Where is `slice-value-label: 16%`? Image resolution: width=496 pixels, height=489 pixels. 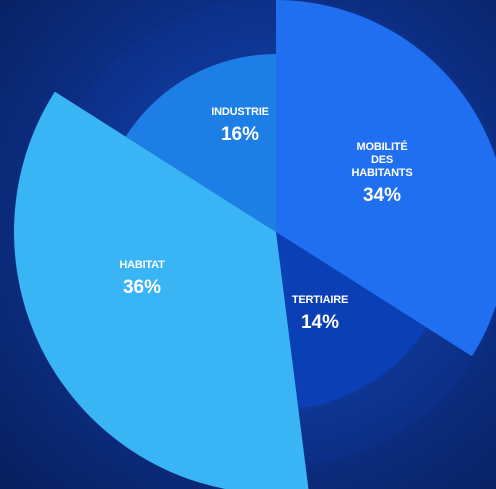 slice-value-label: 16% is located at coordinates (240, 134).